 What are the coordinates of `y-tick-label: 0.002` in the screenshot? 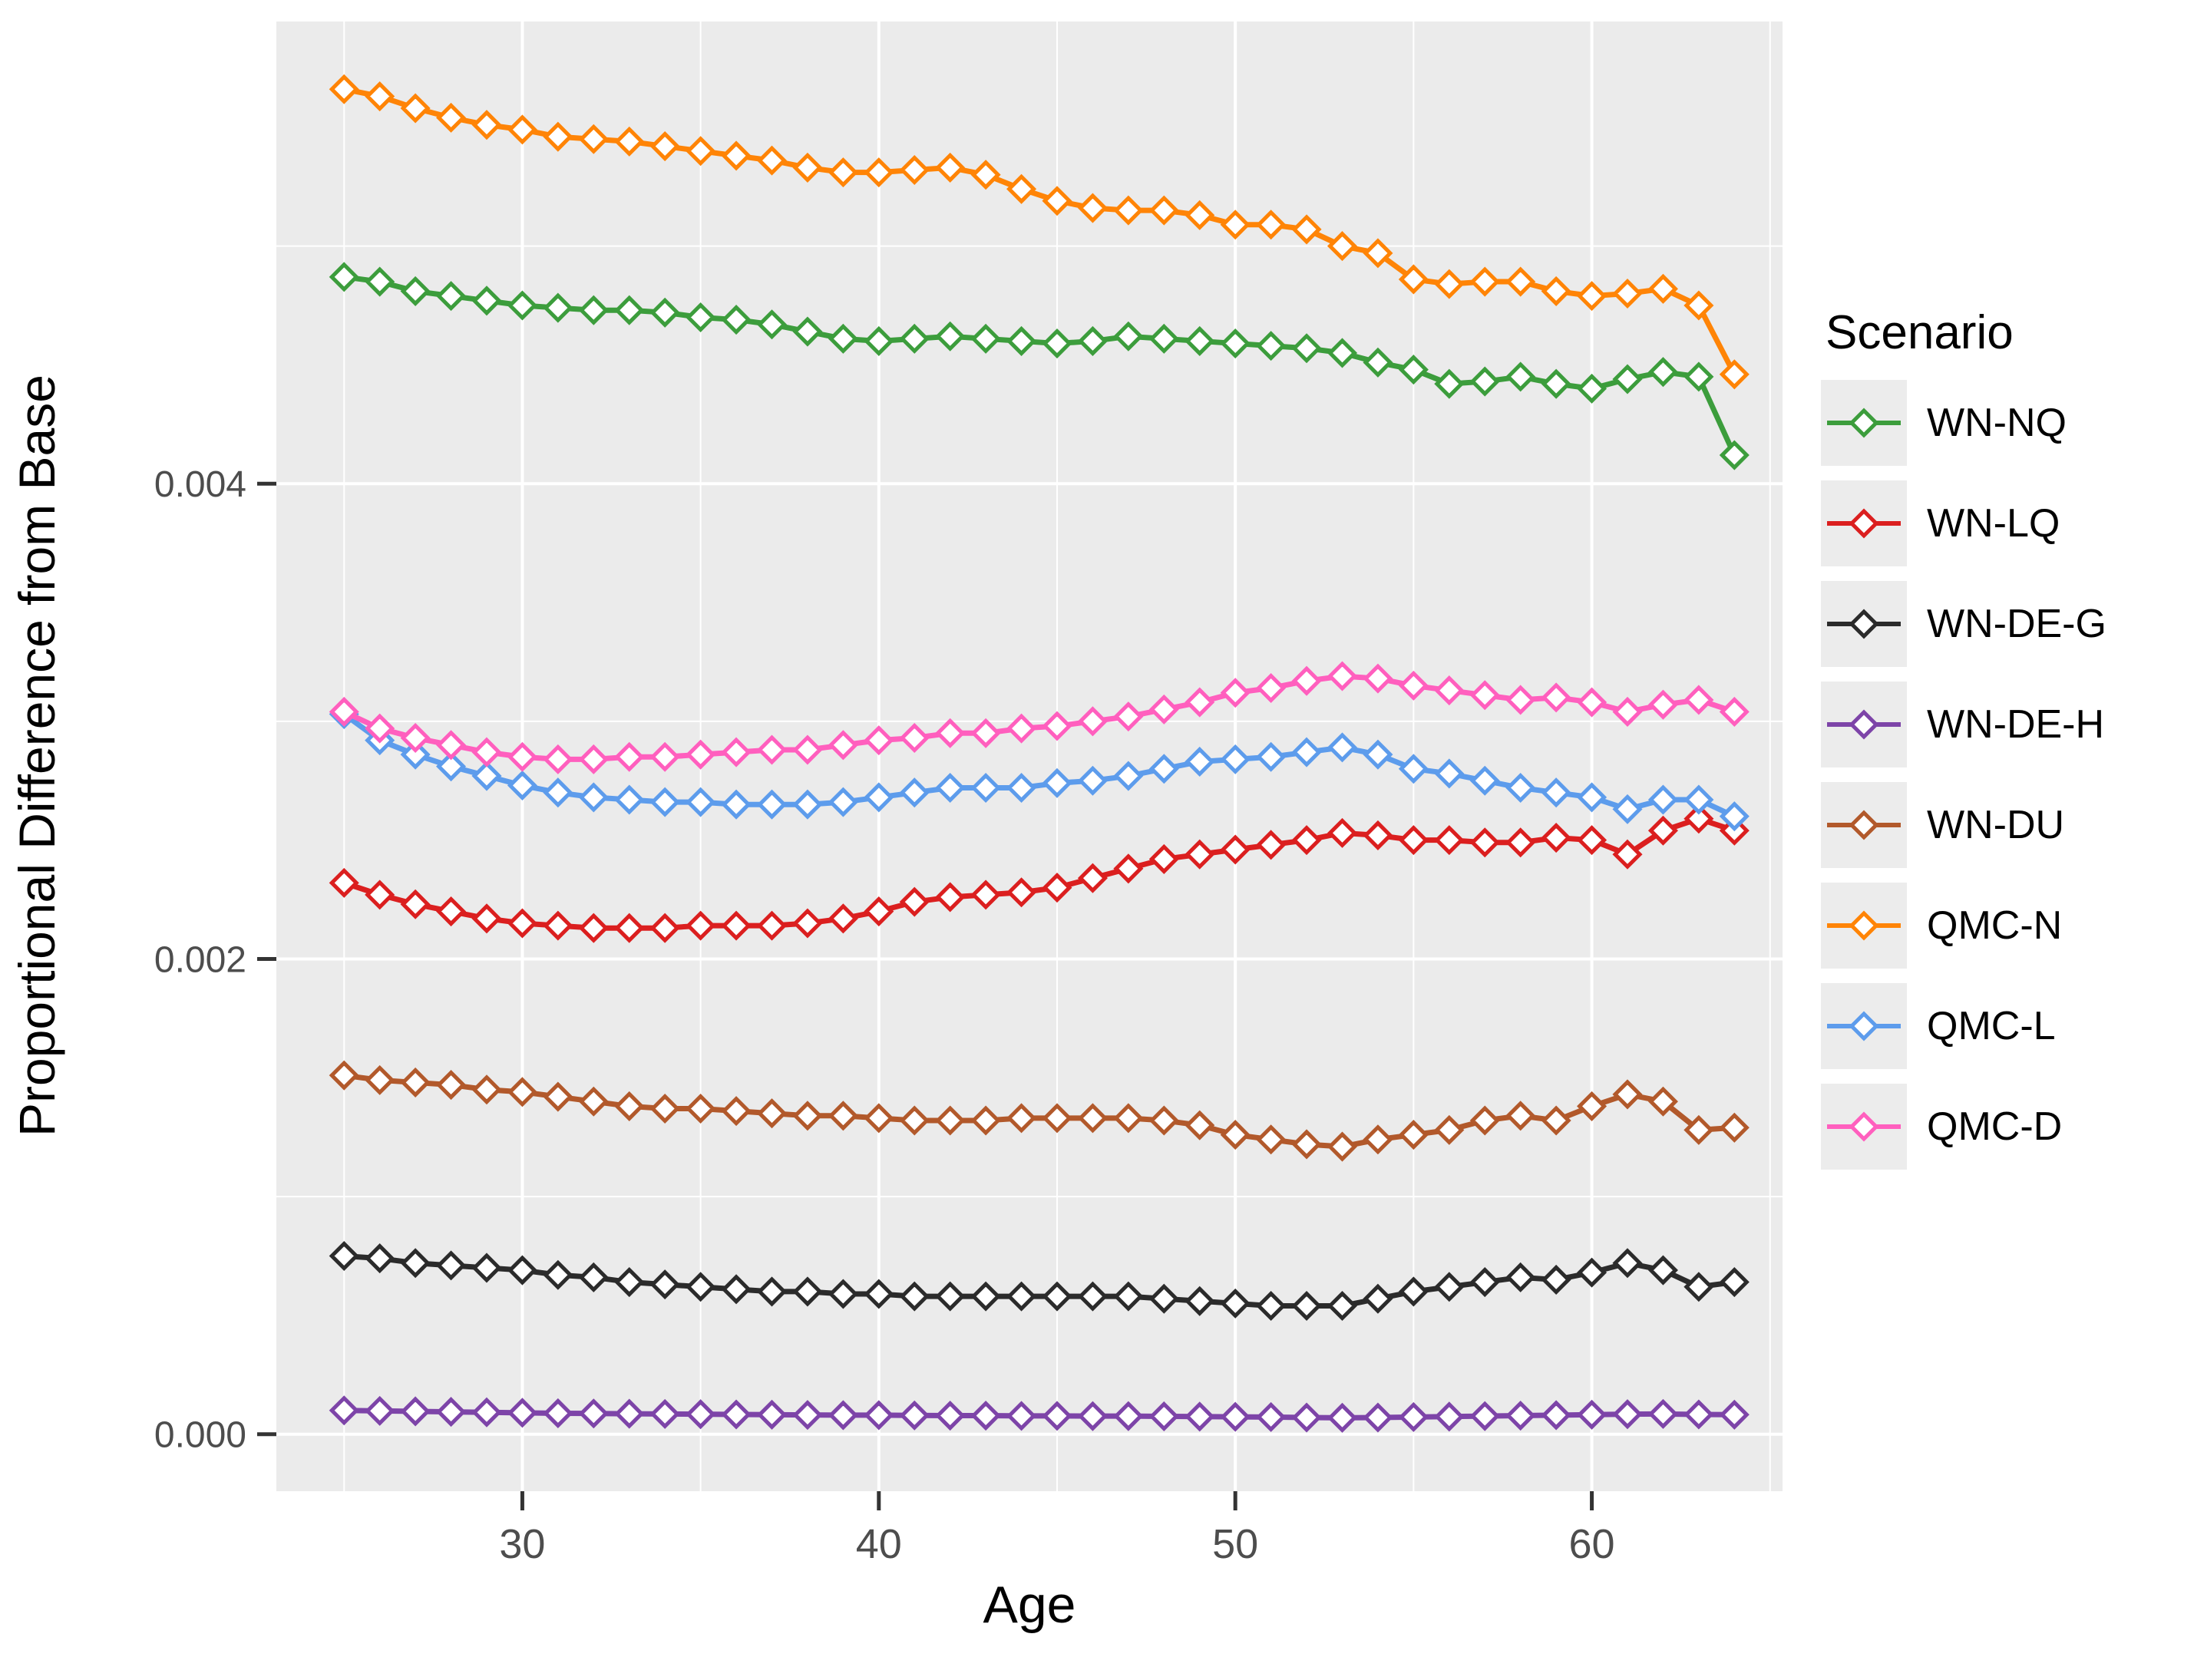 It's located at (200, 959).